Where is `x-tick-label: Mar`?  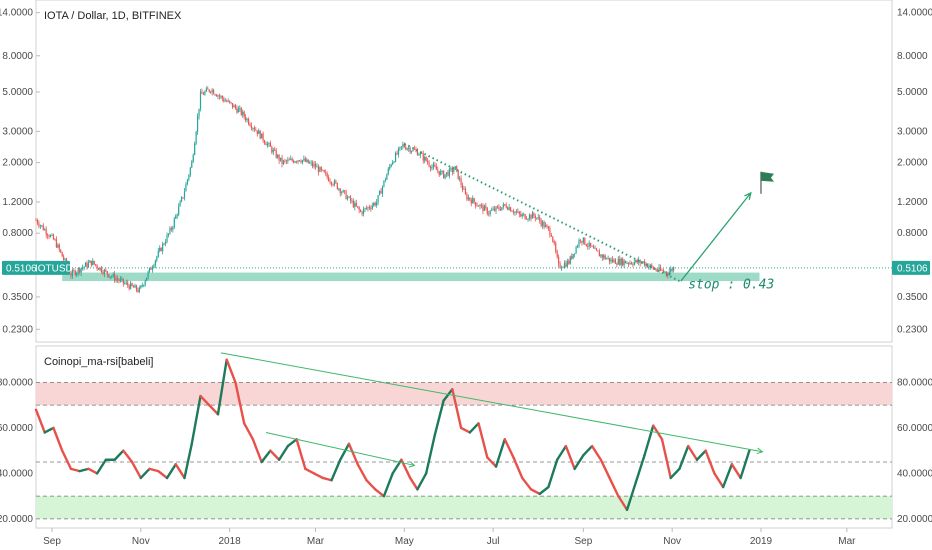 x-tick-label: Mar is located at coordinates (847, 541).